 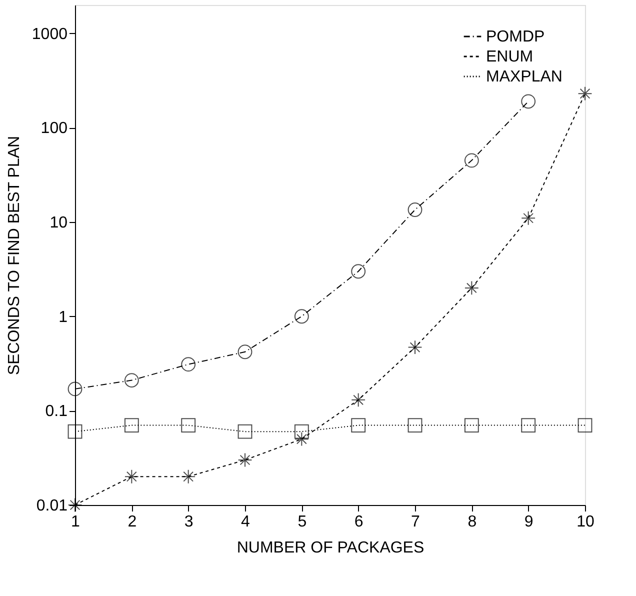 What do you see at coordinates (245, 522) in the screenshot?
I see `x-tick-label: 4` at bounding box center [245, 522].